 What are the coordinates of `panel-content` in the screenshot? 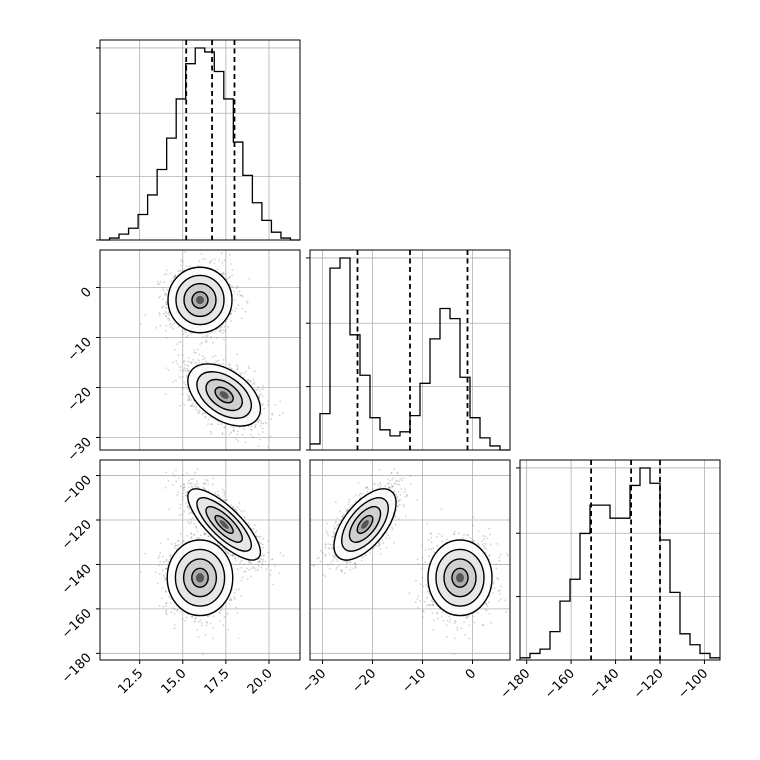 It's located at (200, 350).